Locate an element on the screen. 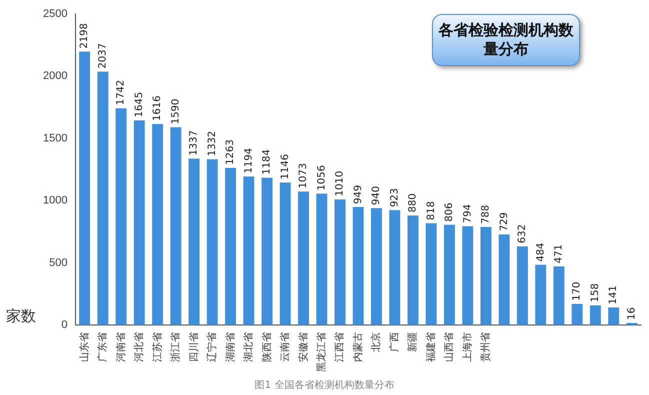 The width and height of the screenshot is (649, 395). data-label: 484 is located at coordinates (540, 252).